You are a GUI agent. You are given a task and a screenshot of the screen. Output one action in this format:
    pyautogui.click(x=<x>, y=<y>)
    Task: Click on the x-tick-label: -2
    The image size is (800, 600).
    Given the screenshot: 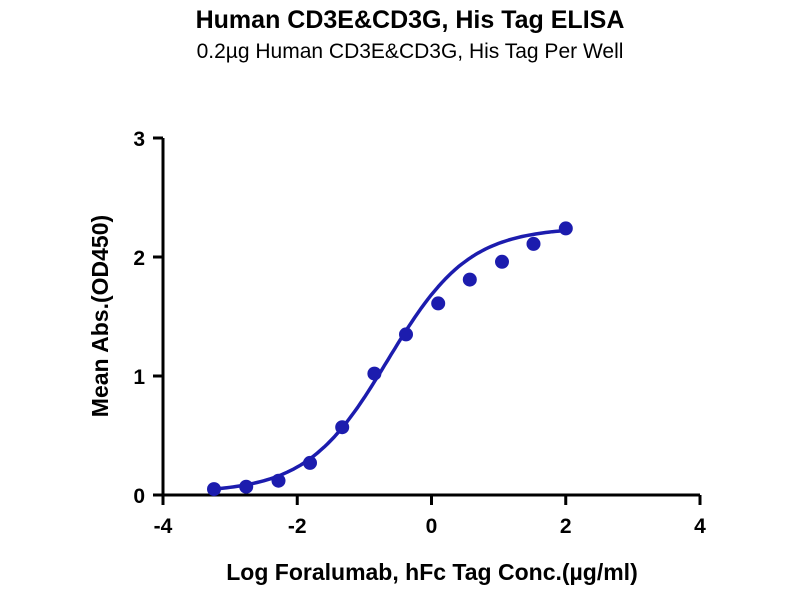 What is the action you would take?
    pyautogui.click(x=297, y=526)
    